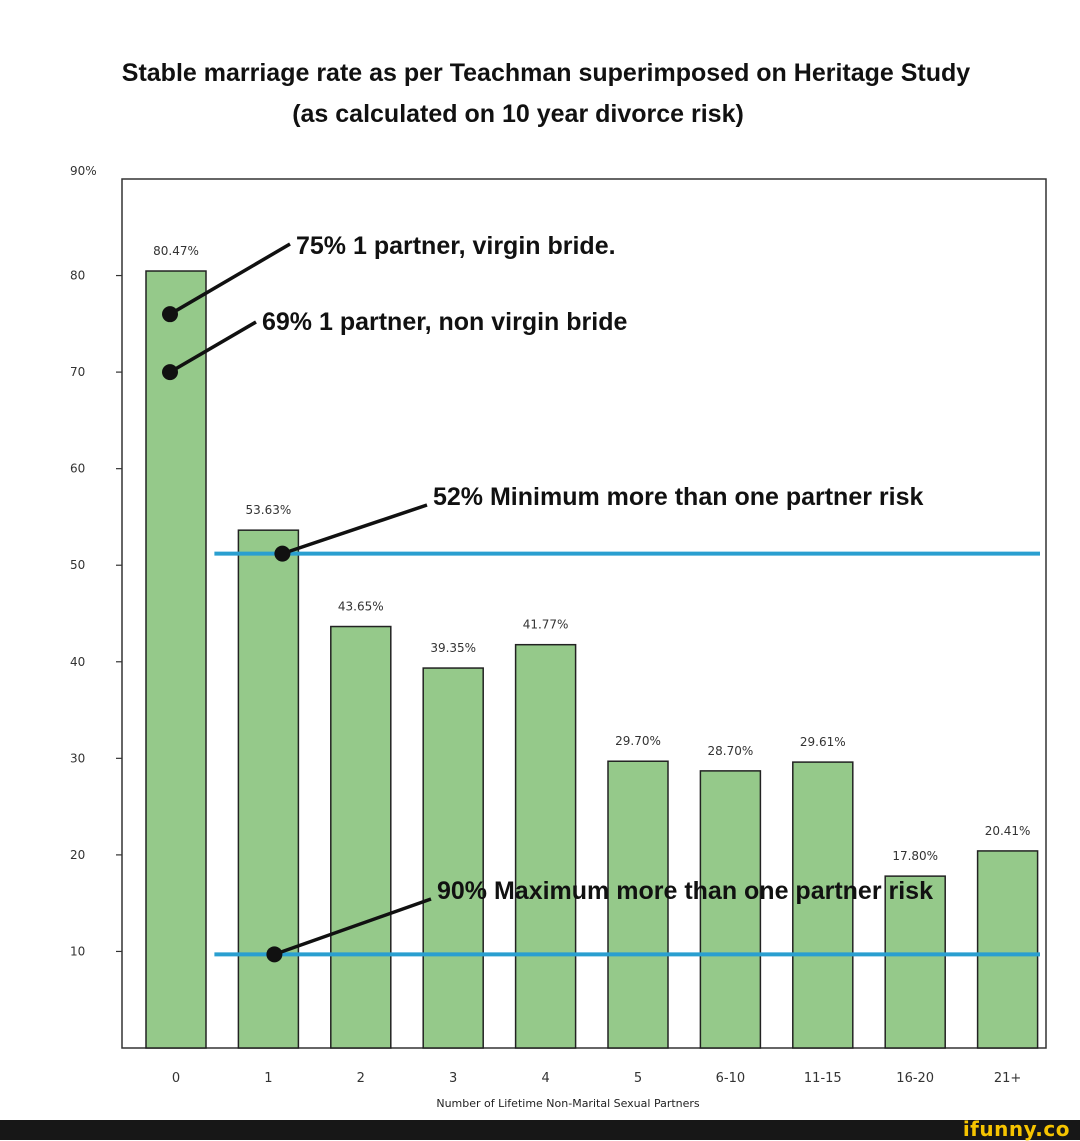 The width and height of the screenshot is (1080, 1141). I want to click on y-tick-label: 20, so click(77, 855).